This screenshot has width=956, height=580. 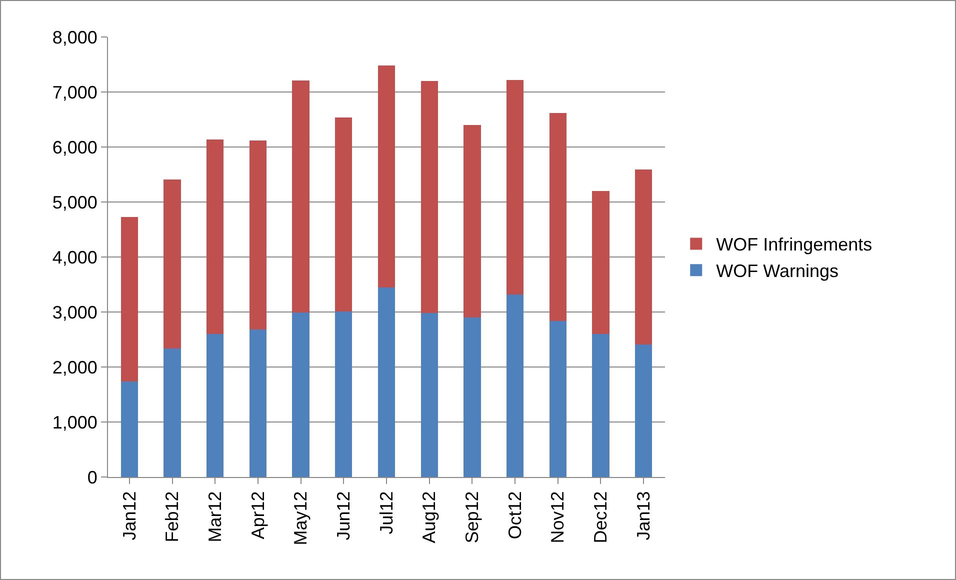 What do you see at coordinates (75, 37) in the screenshot?
I see `y-tick-label: 8,000` at bounding box center [75, 37].